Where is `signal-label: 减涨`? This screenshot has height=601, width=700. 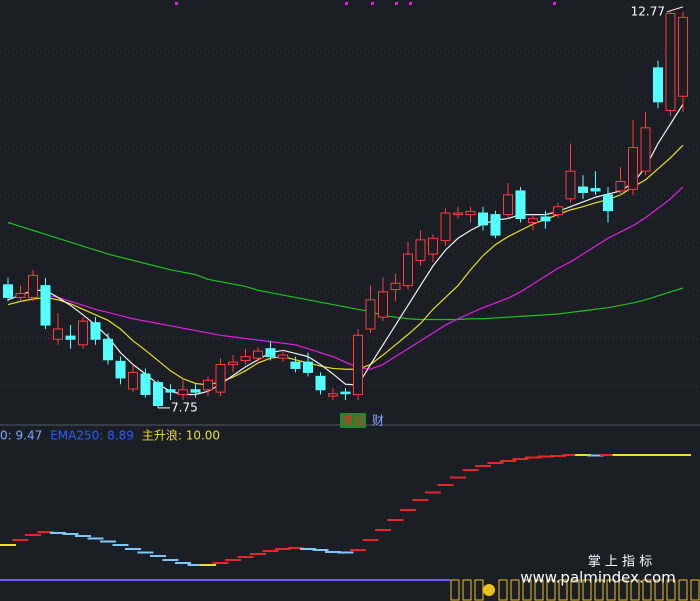
signal-label: 减涨 is located at coordinates (353, 420).